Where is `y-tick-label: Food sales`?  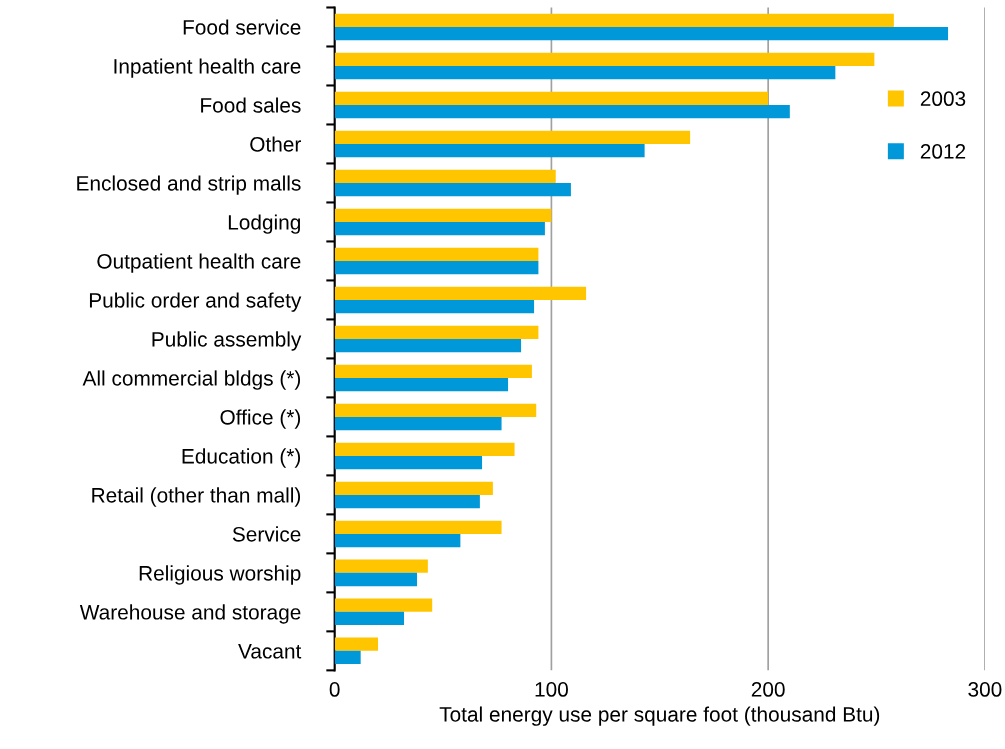
y-tick-label: Food sales is located at coordinates (251, 105).